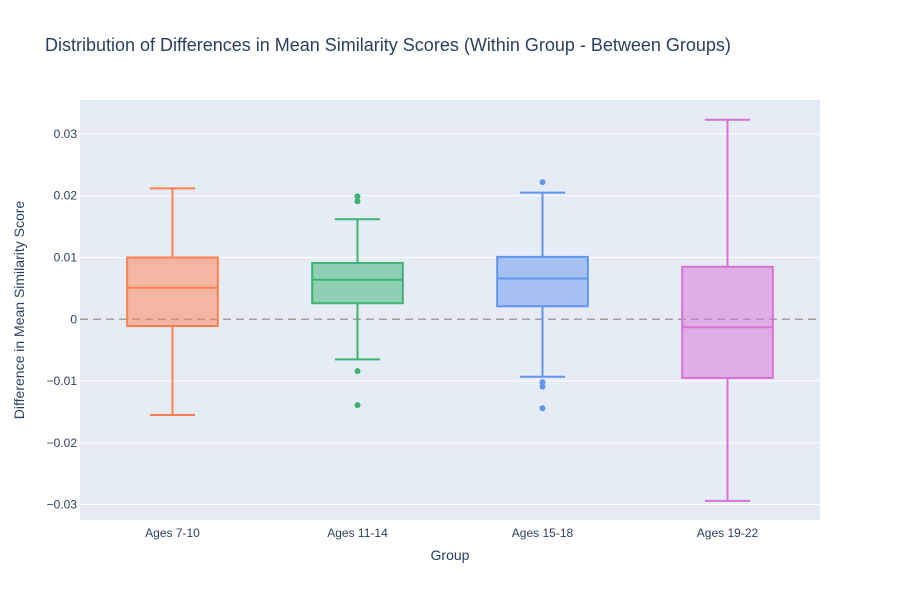 This screenshot has width=900, height=600. I want to click on y-tick-labels: 0.03 0.02 0.01 0 −0.01 −0.02 −0.03, so click(62, 319).